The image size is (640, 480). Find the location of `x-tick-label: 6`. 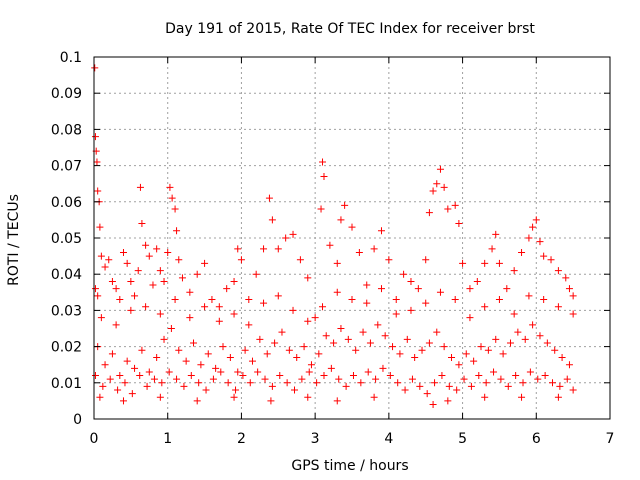

x-tick-label: 6 is located at coordinates (536, 439).